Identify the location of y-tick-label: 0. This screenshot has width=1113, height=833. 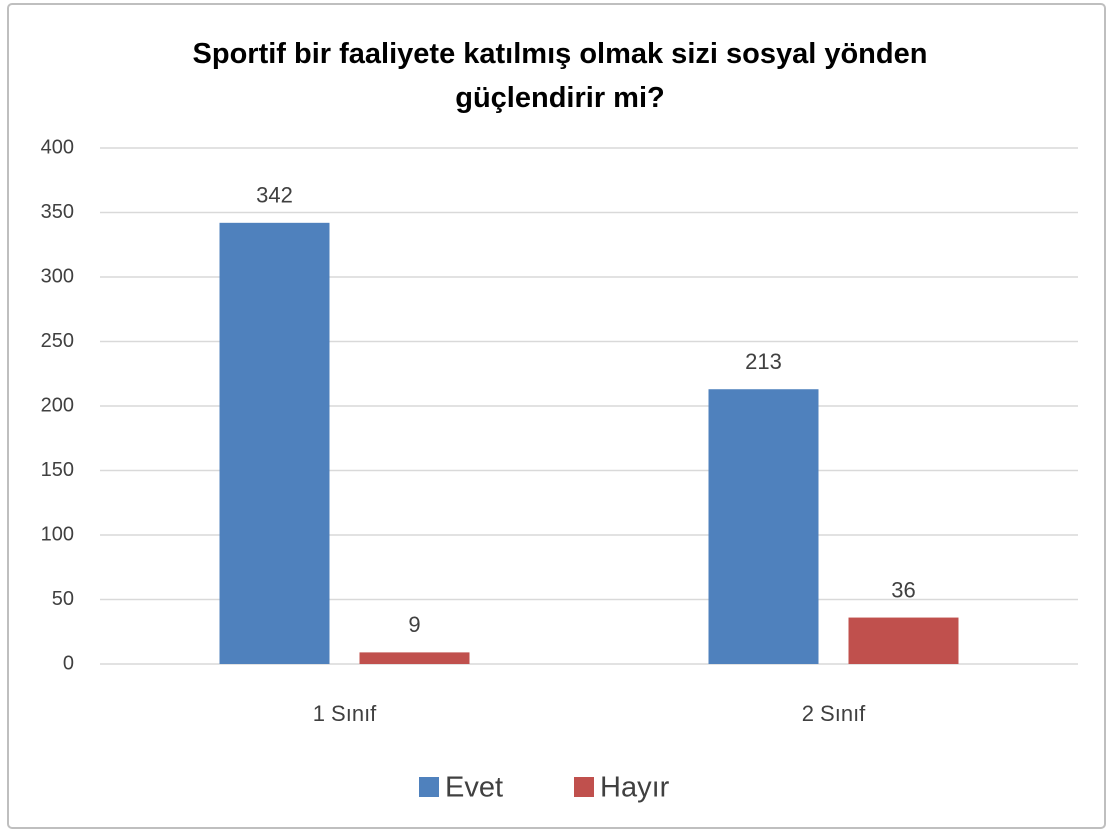
(68, 663).